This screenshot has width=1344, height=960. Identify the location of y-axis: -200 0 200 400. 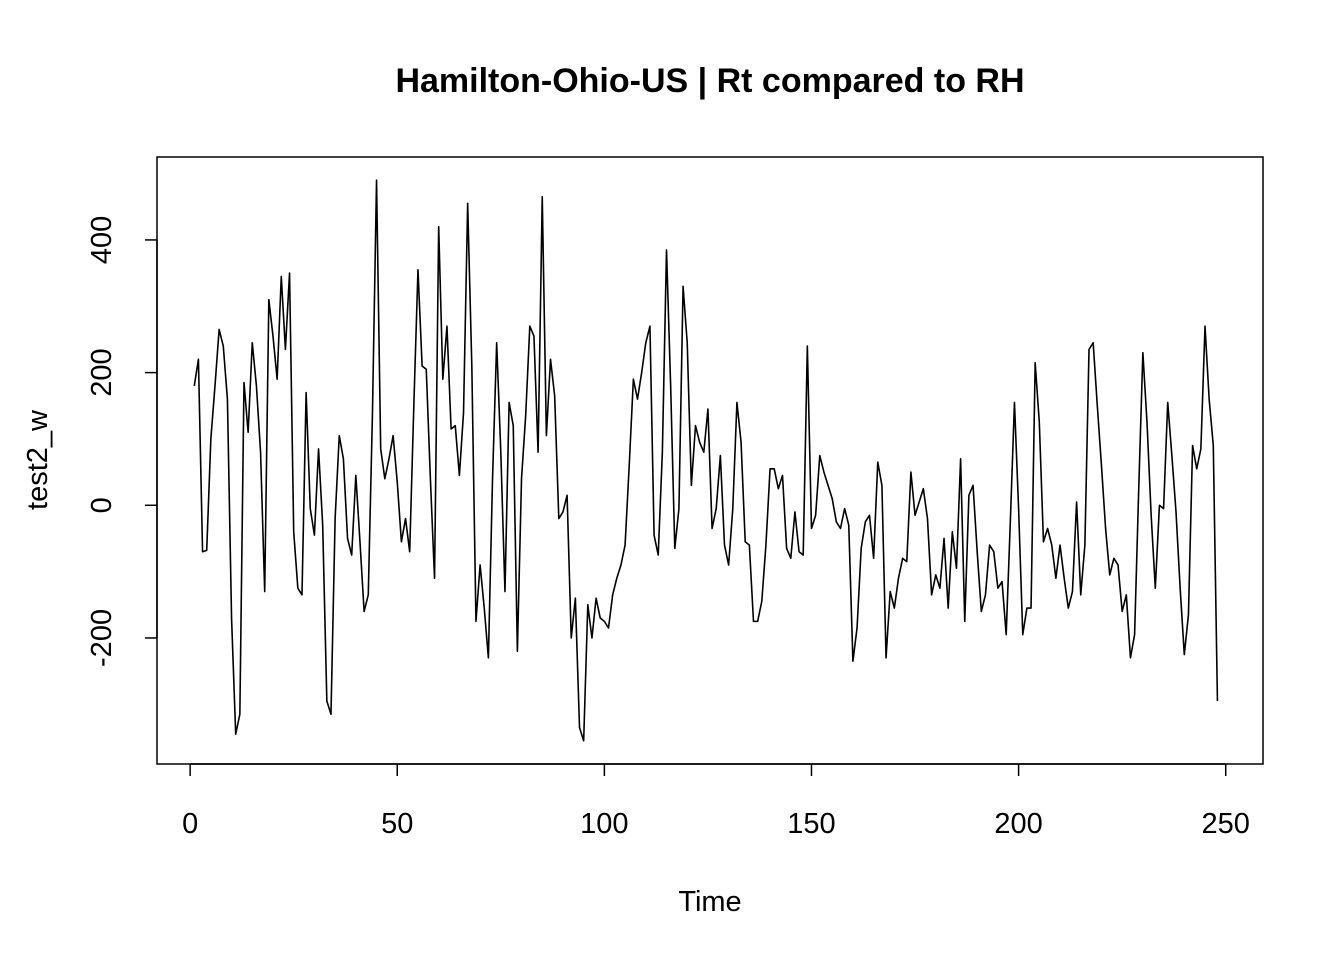
(122, 441).